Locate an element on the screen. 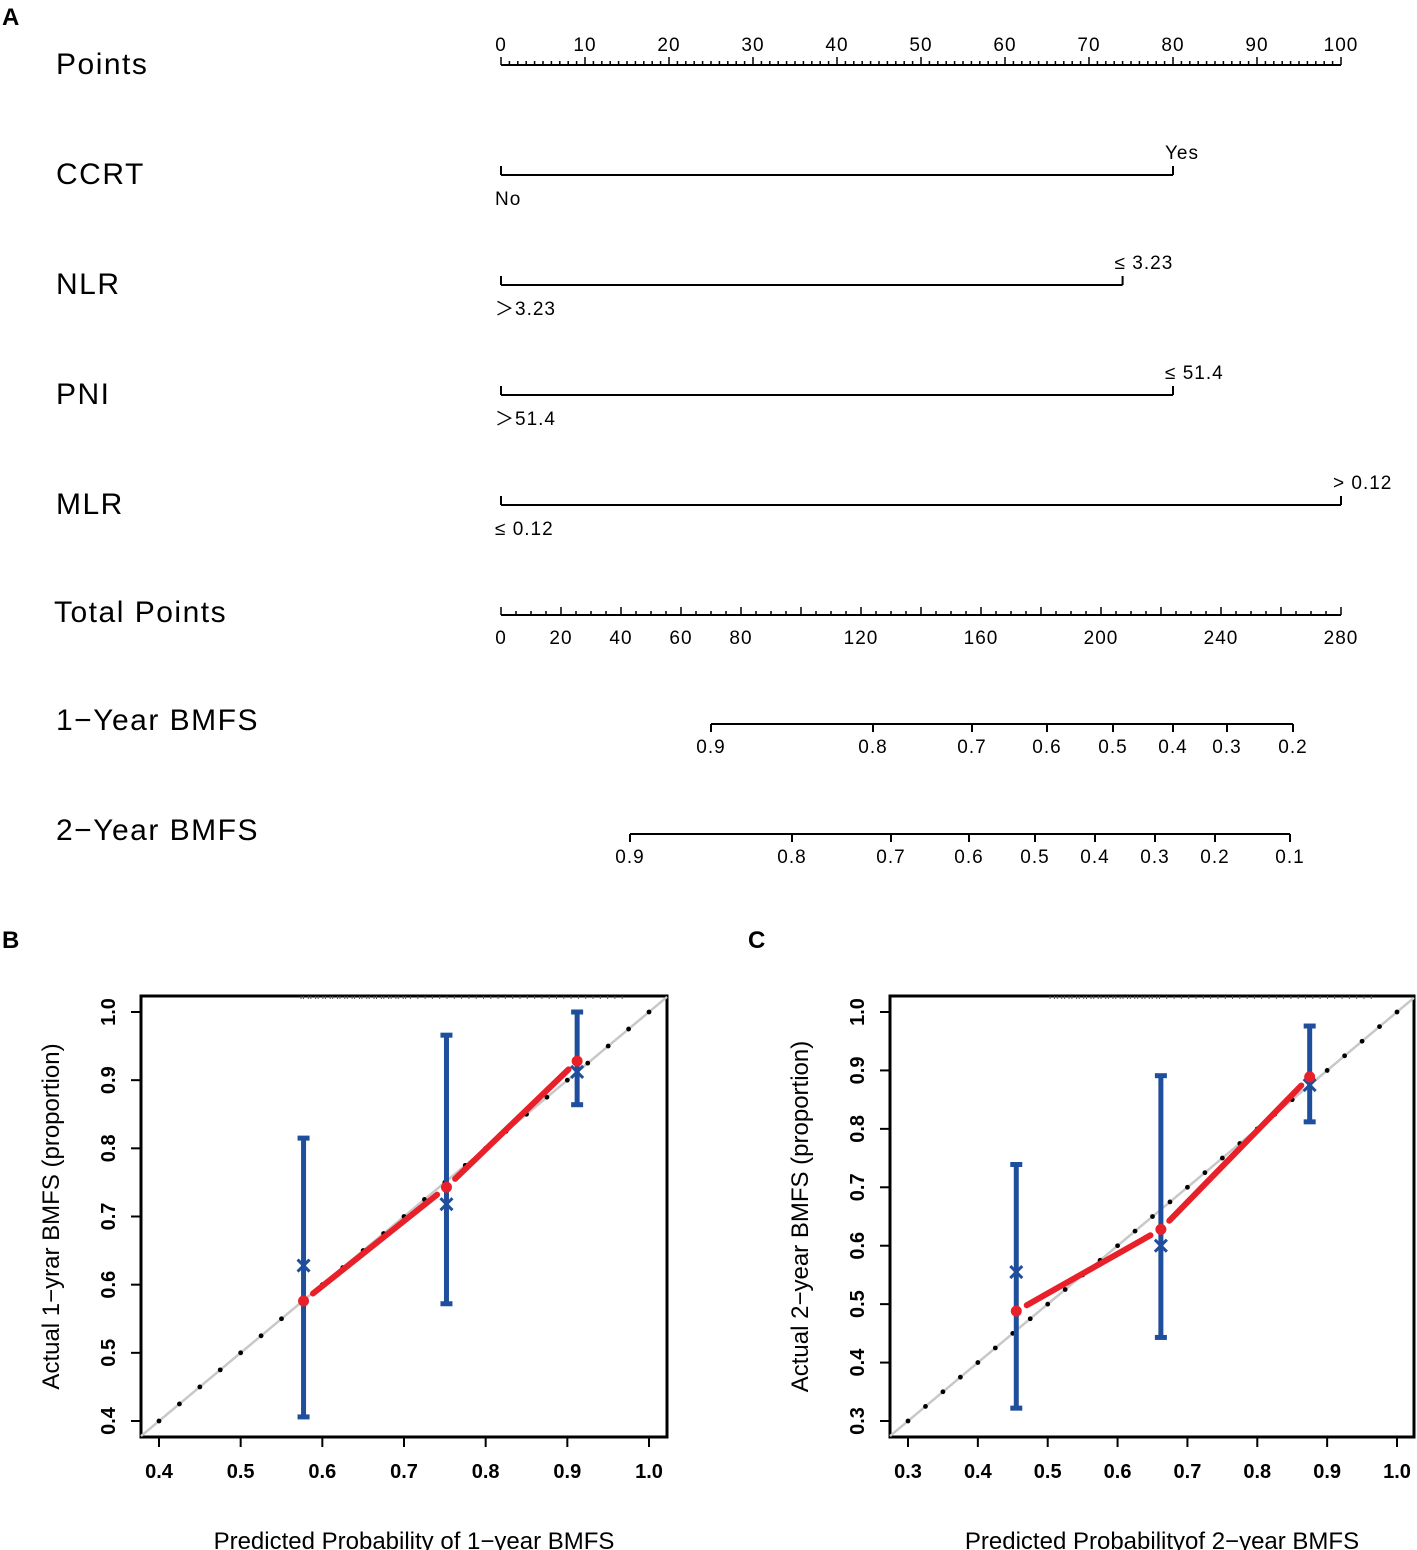 The image size is (1417, 1550). 2-year-bmfs-tick-label: 0.4 is located at coordinates (1094, 857).